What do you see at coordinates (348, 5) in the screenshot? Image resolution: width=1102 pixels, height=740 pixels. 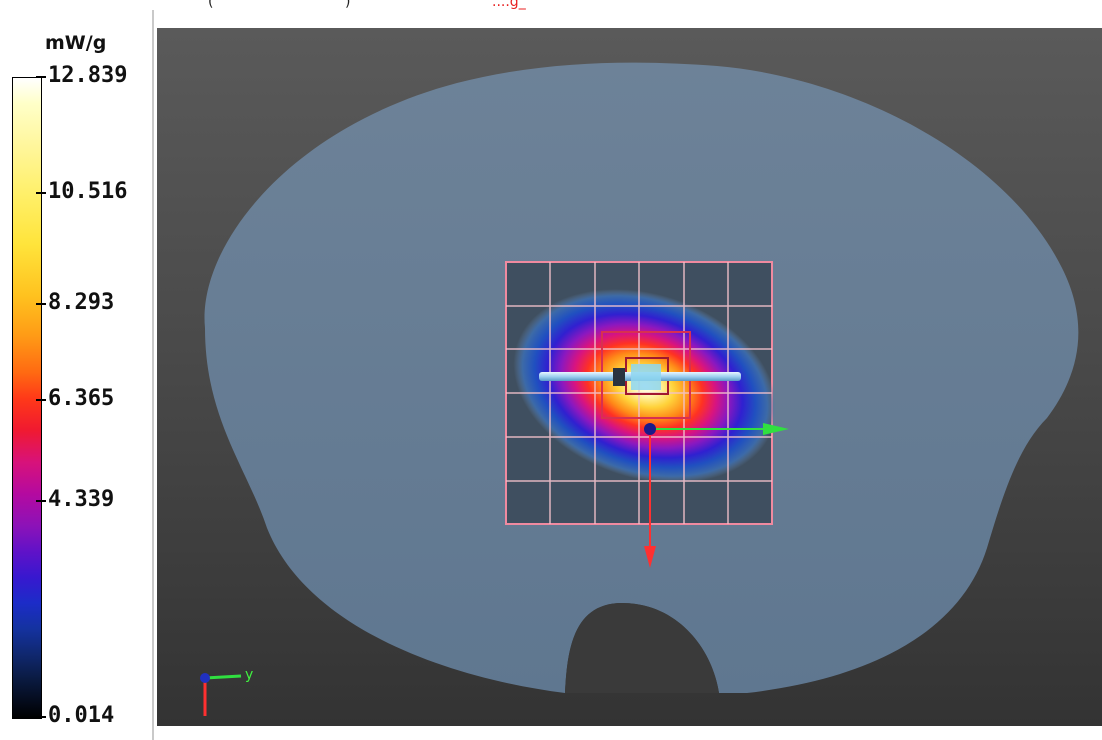 I see `header-fragment-mid: )` at bounding box center [348, 5].